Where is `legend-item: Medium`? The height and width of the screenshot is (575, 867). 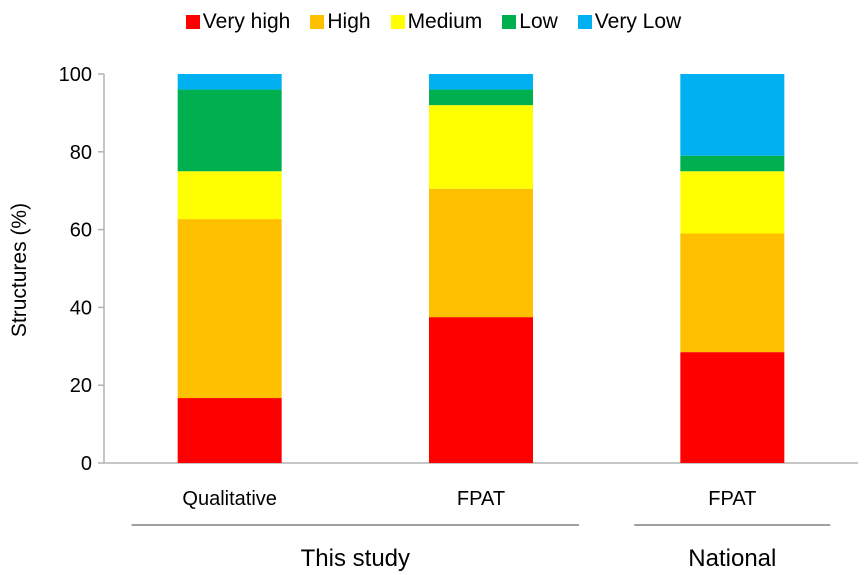 legend-item: Medium is located at coordinates (436, 22).